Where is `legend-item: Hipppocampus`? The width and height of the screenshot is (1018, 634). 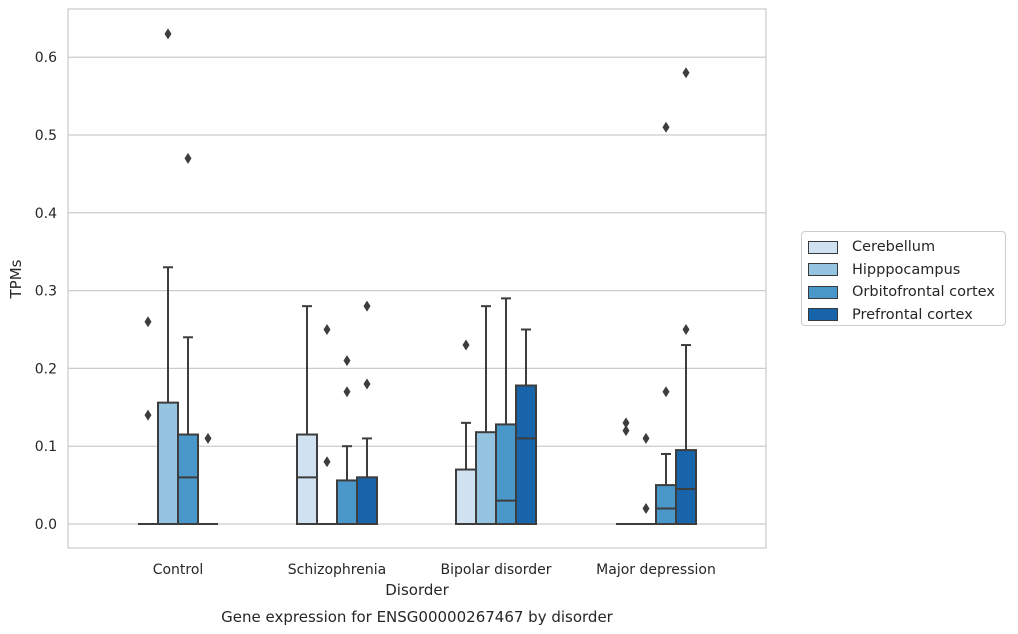 legend-item: Hipppocampus is located at coordinates (903, 270).